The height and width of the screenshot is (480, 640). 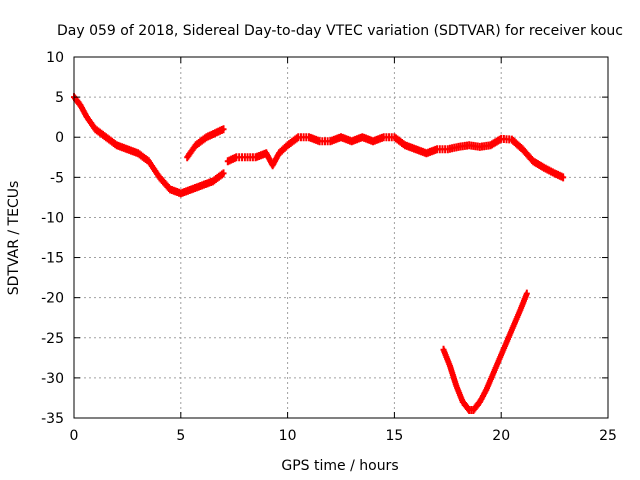 What do you see at coordinates (55, 58) in the screenshot?
I see `y-tick-label: 10` at bounding box center [55, 58].